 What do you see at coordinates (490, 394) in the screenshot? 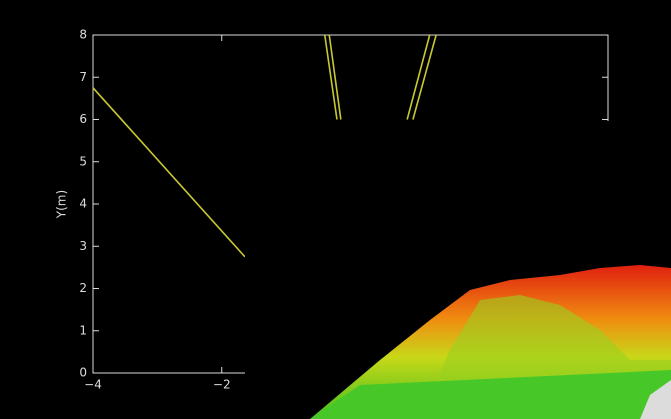
I see `terrain-floor` at bounding box center [490, 394].